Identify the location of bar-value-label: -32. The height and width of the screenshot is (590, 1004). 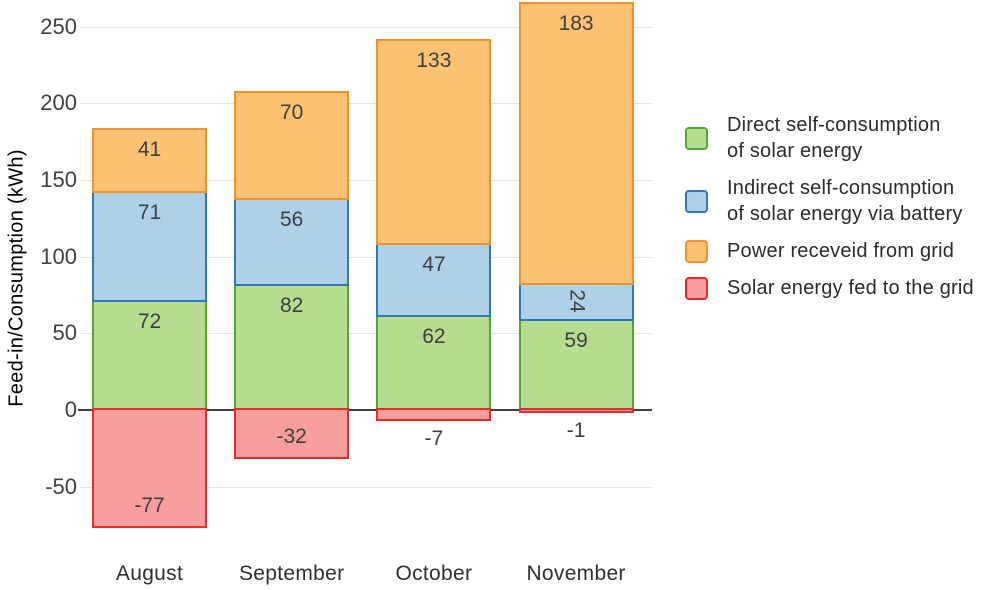
(291, 437).